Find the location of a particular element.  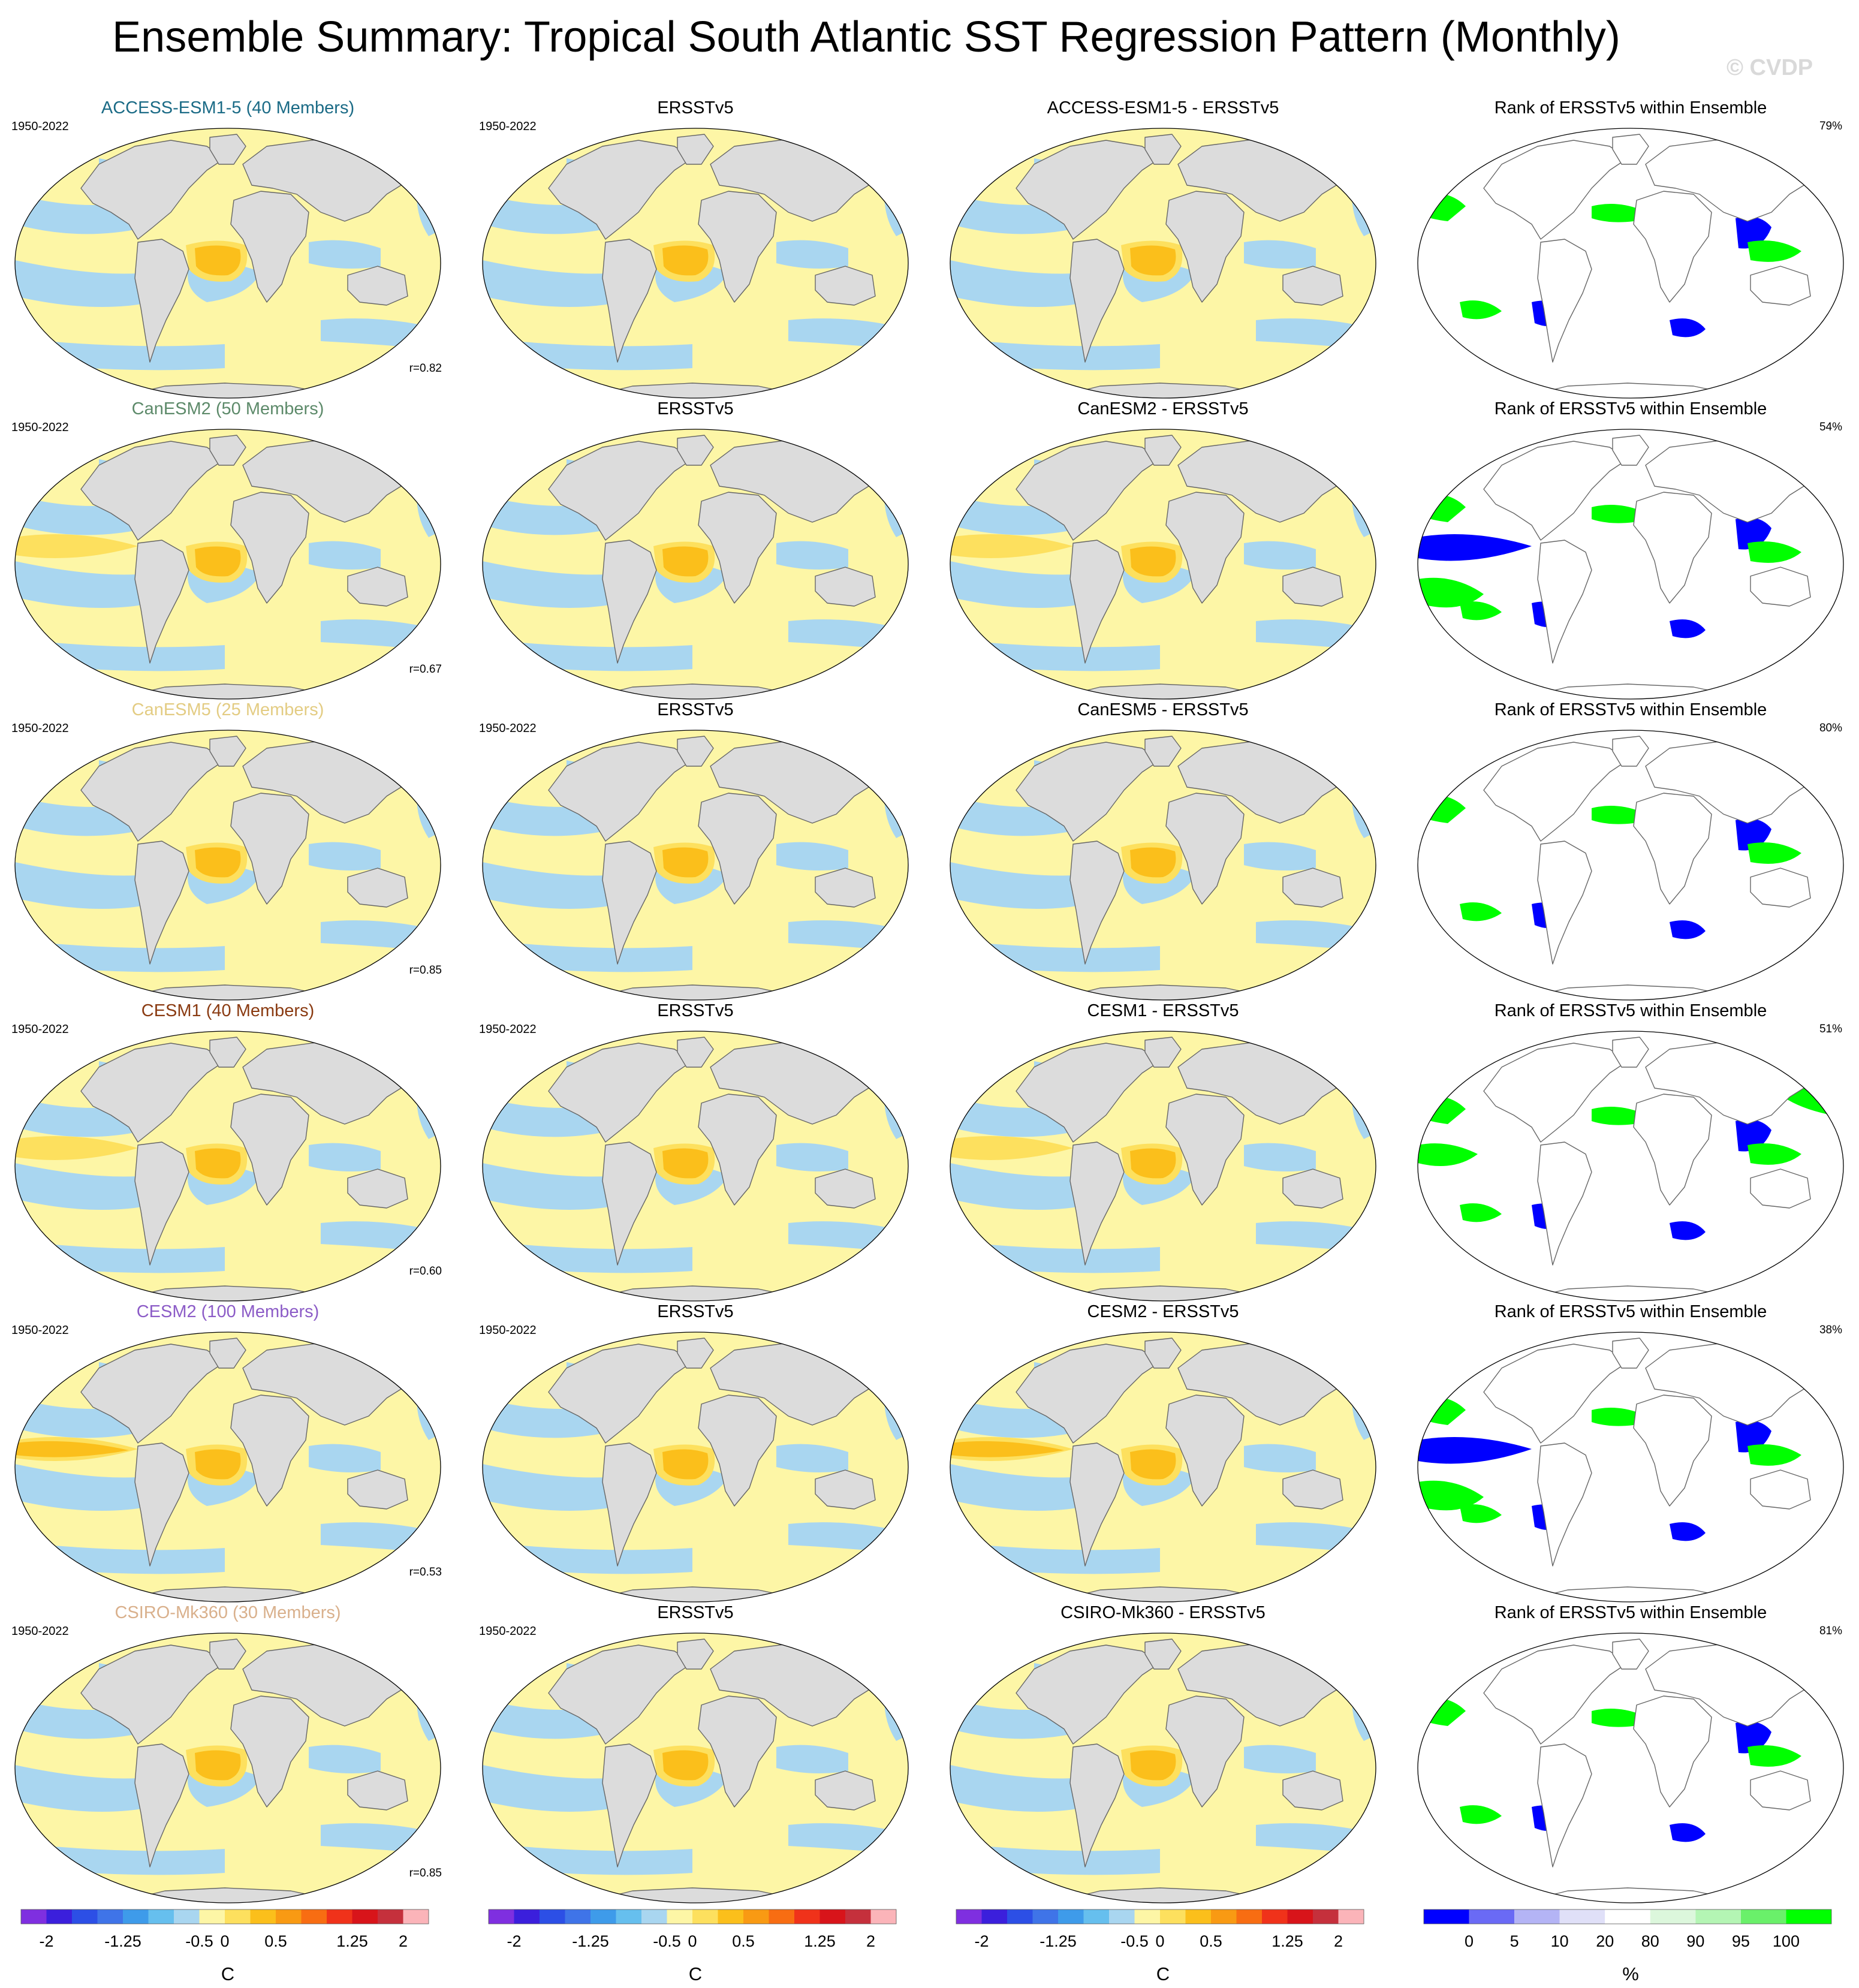

diff-map-panel: CESM2 - ERSSTv5 is located at coordinates (1163, 1451).